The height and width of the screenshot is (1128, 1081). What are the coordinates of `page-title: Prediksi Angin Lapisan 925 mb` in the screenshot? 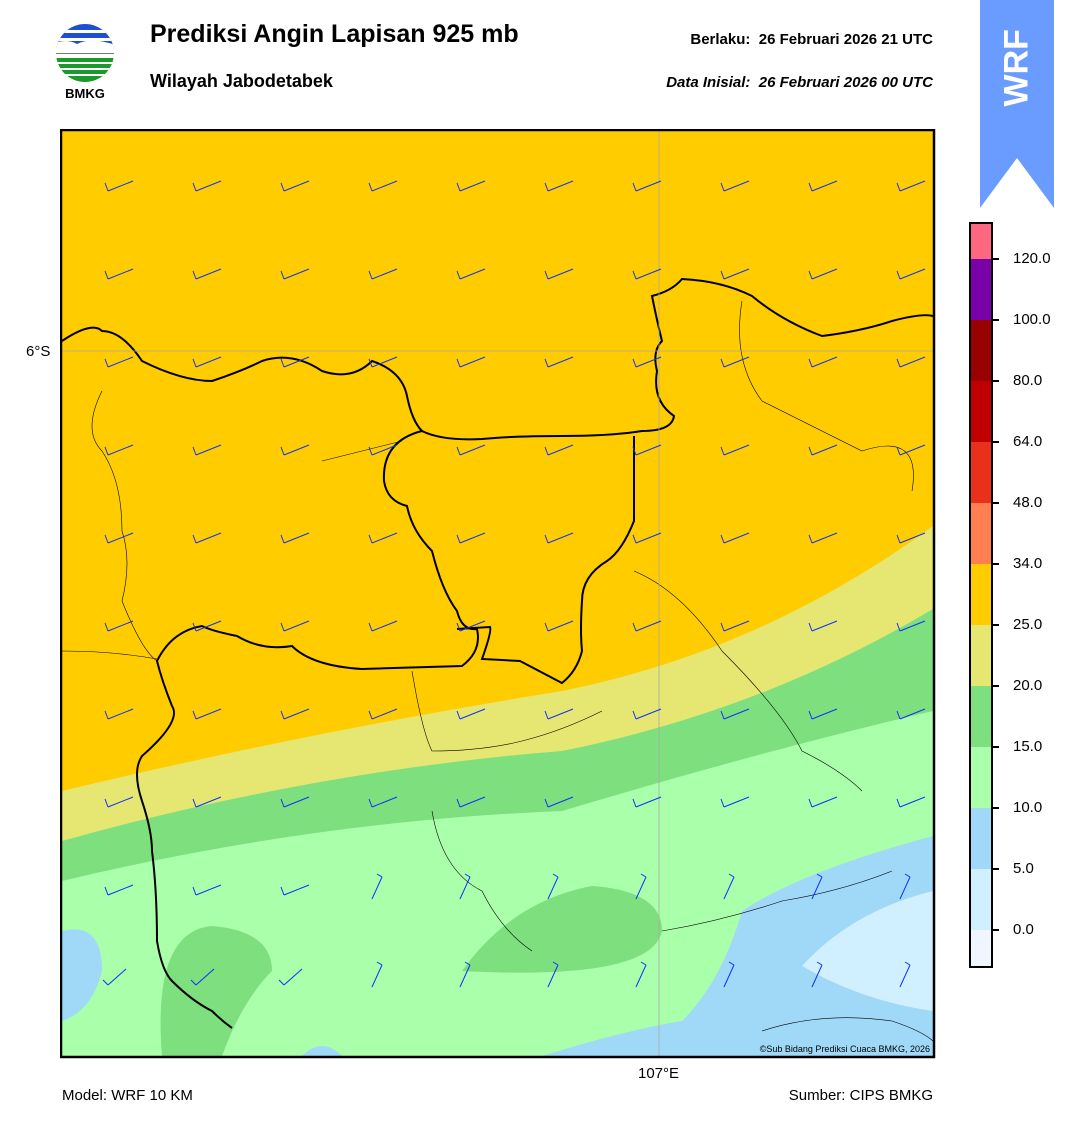 It's located at (334, 34).